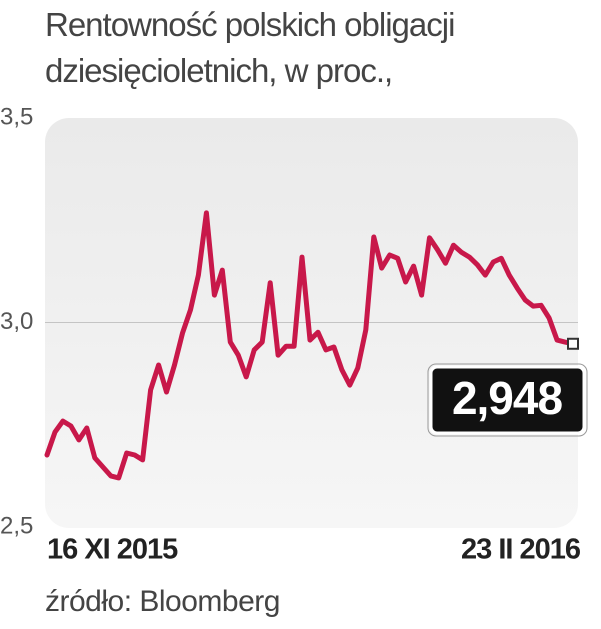  Describe the element at coordinates (16, 116) in the screenshot. I see `y-tick-label: 3,5` at that location.